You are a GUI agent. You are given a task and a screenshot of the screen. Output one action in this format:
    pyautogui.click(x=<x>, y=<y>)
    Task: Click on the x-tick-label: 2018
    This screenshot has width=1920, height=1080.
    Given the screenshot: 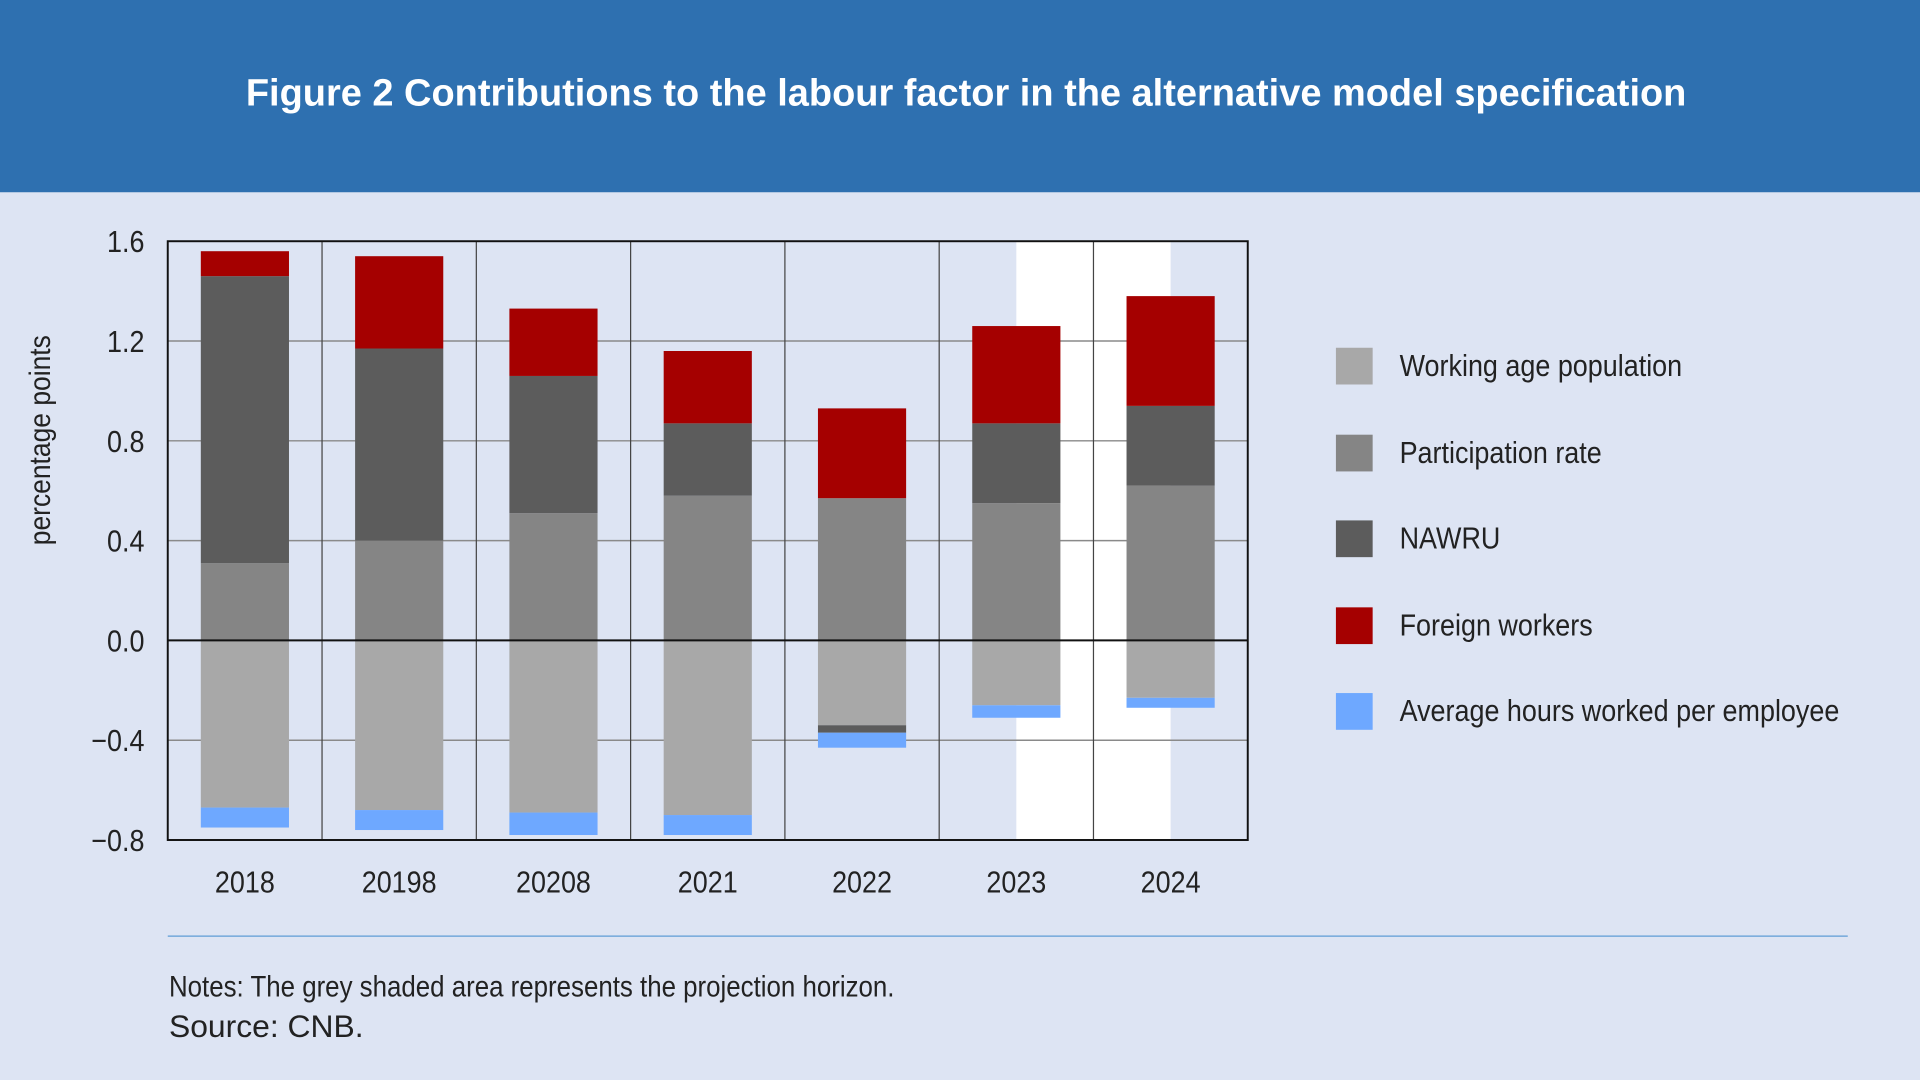 What is the action you would take?
    pyautogui.click(x=245, y=883)
    